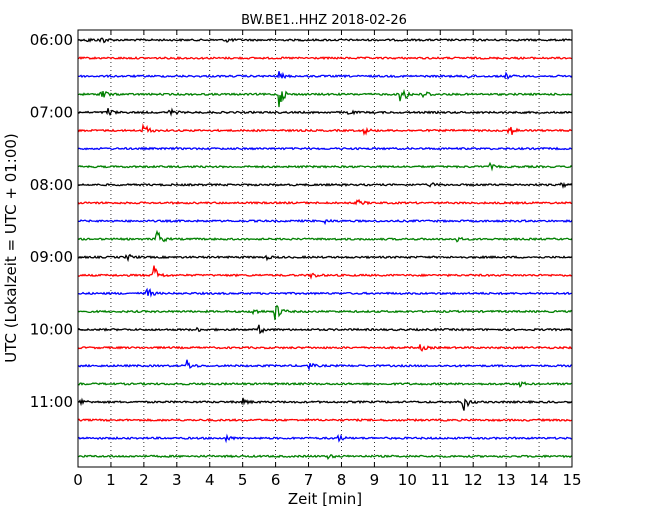 This screenshot has width=650, height=524. What do you see at coordinates (325, 499) in the screenshot?
I see `x-axis-label: Zeit [min]` at bounding box center [325, 499].